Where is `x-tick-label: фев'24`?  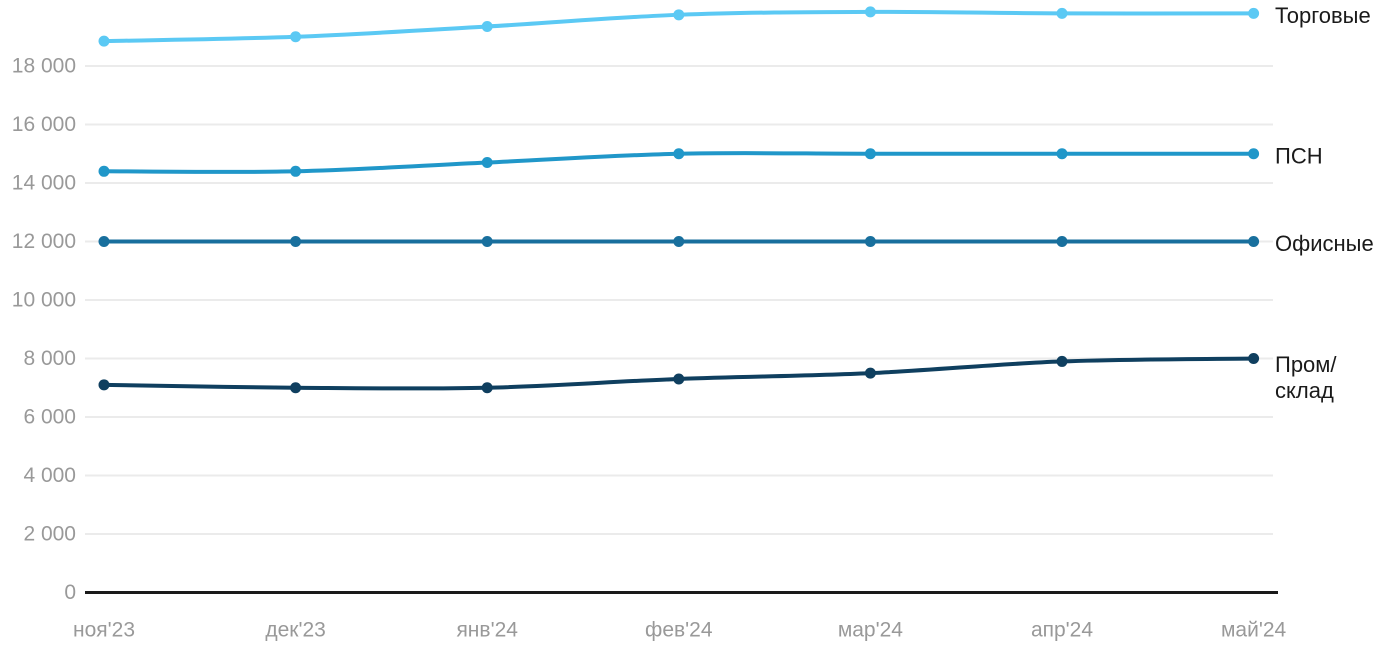
x-tick-label: фев'24 is located at coordinates (679, 630).